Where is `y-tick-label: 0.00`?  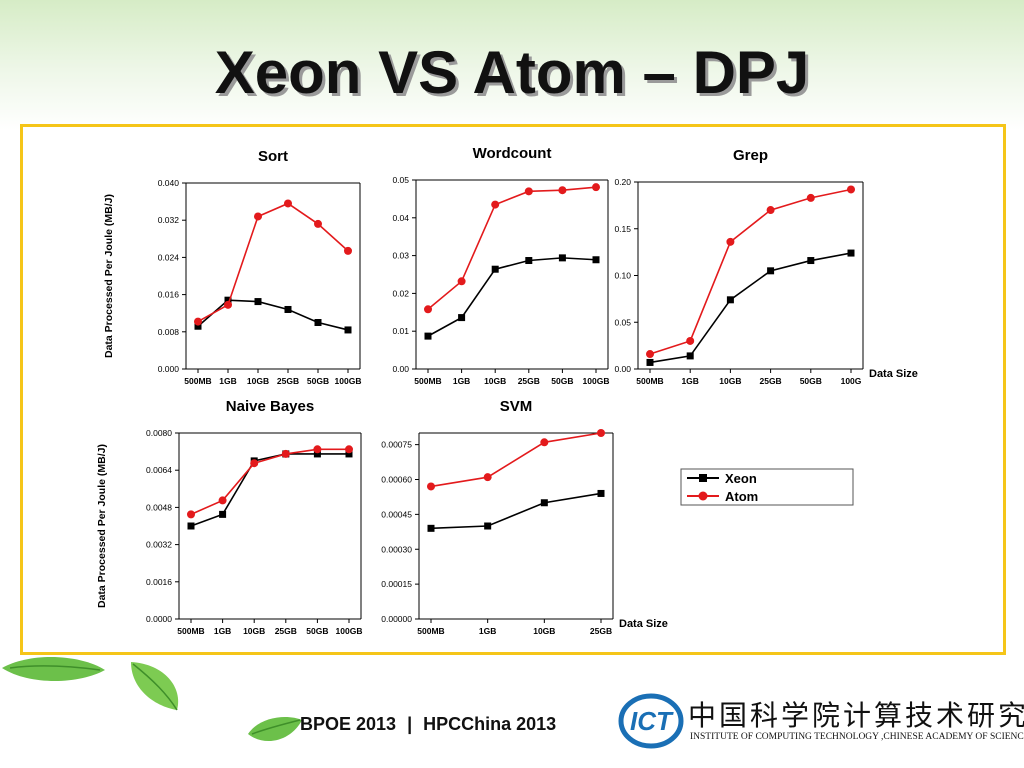 y-tick-label: 0.00 is located at coordinates (400, 369).